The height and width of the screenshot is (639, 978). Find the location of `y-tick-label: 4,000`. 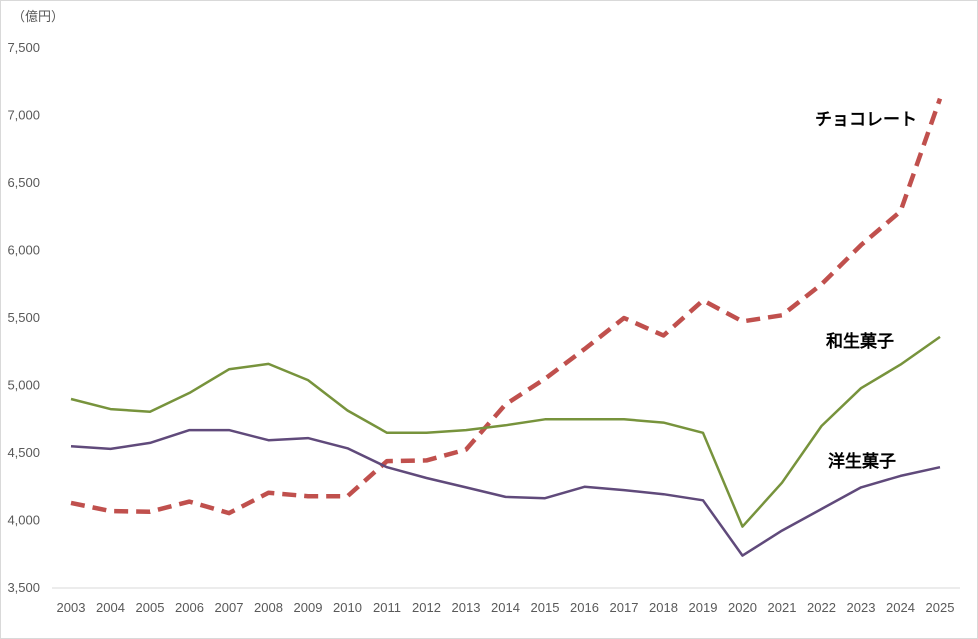

y-tick-label: 4,000 is located at coordinates (23, 520).